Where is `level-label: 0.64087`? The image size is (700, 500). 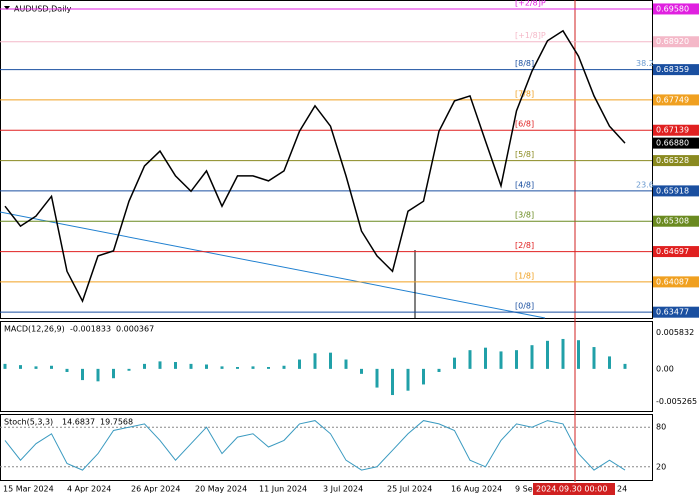
level-label: 0.64087 is located at coordinates (672, 281).